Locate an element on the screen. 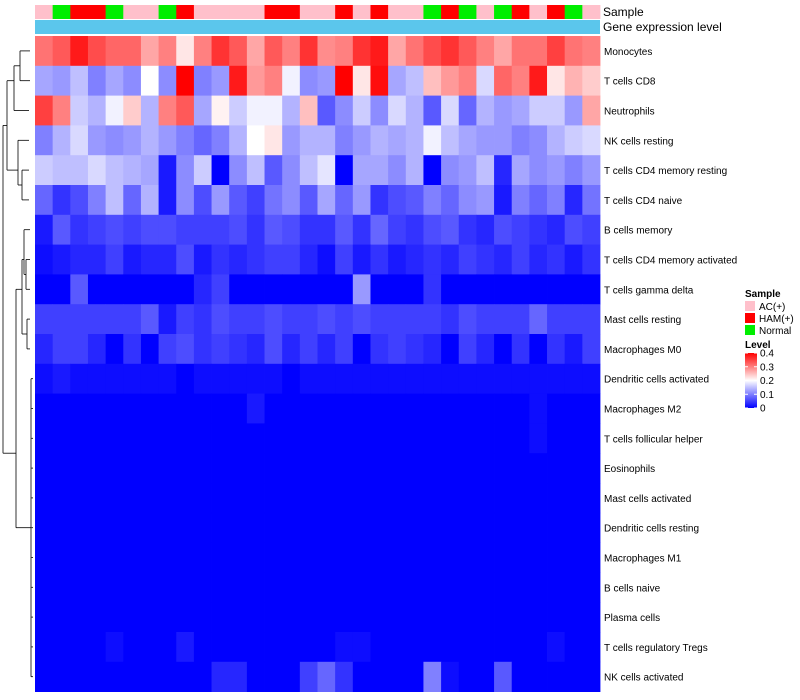 The height and width of the screenshot is (700, 800). row-label: Monocytes is located at coordinates (628, 52).